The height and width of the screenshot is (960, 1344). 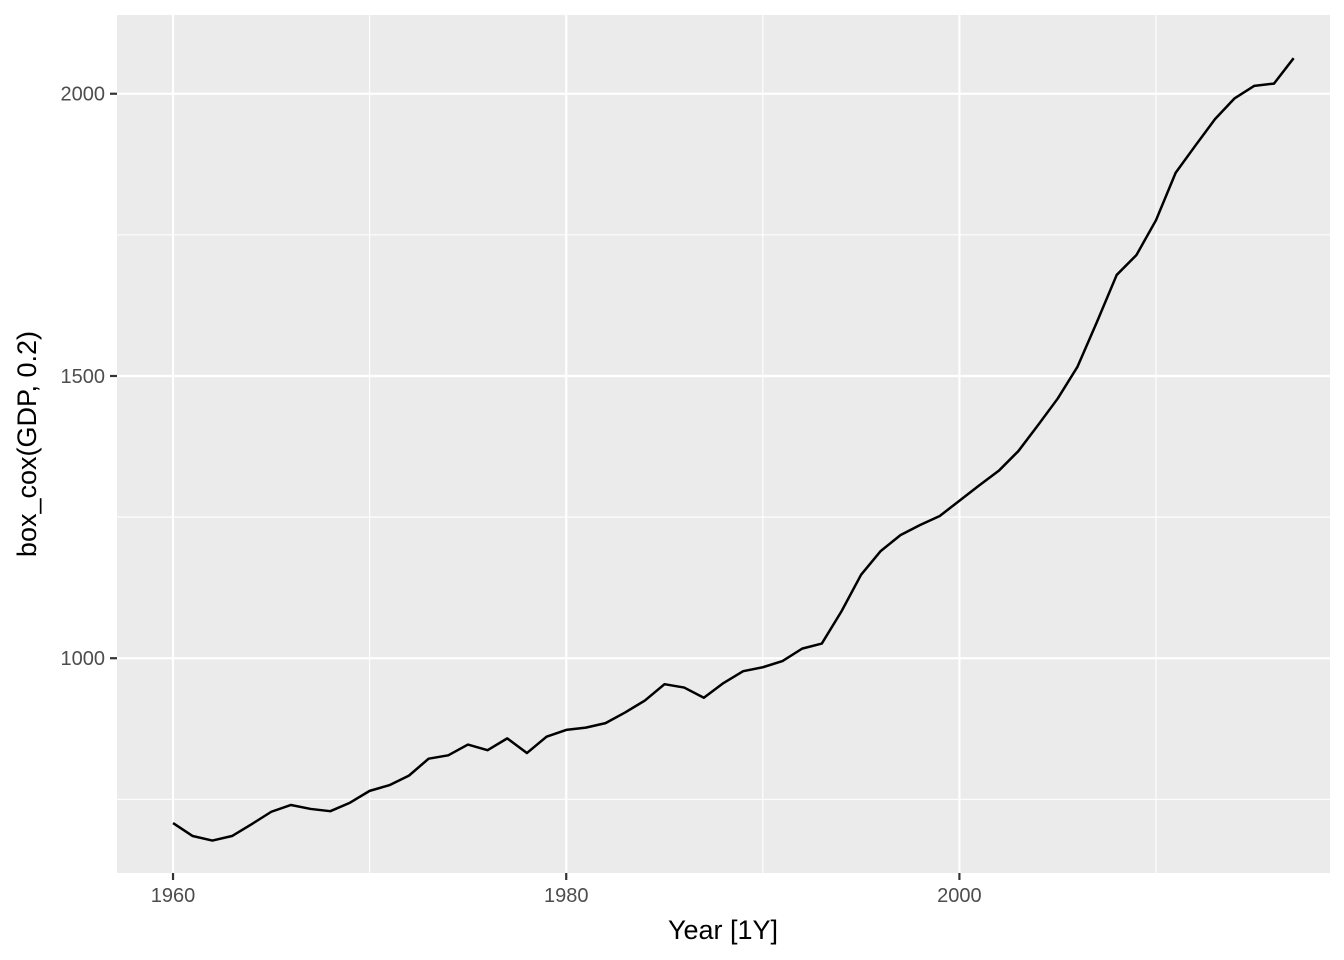 What do you see at coordinates (83, 95) in the screenshot?
I see `y-tick-label: 2000` at bounding box center [83, 95].